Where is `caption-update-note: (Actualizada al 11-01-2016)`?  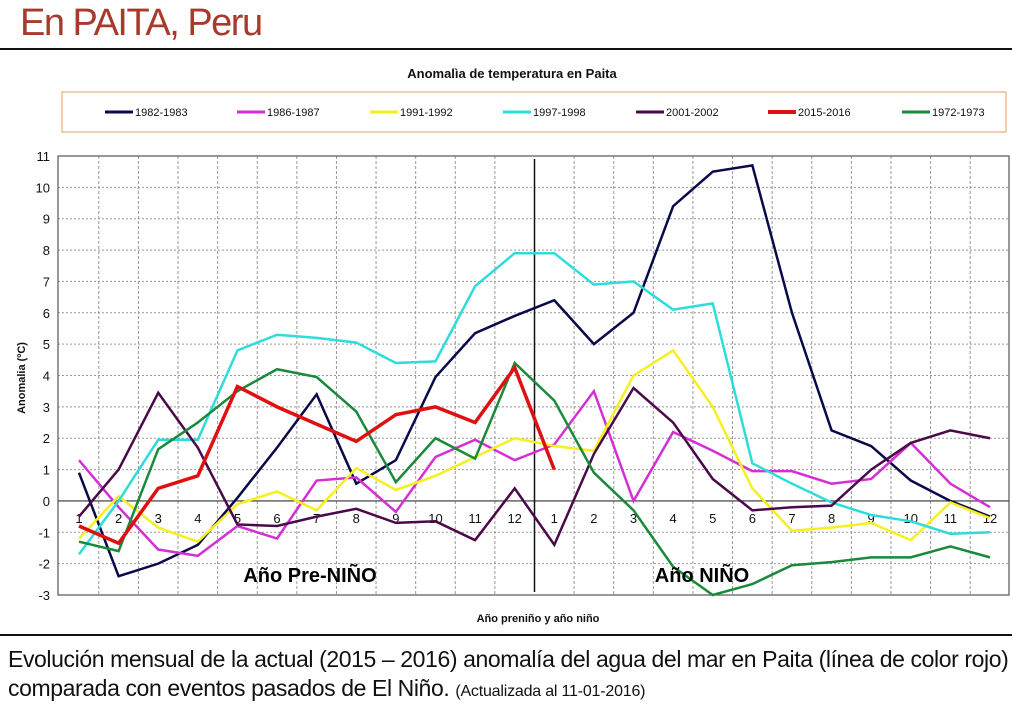 caption-update-note: (Actualizada al 11-01-2016) is located at coordinates (550, 691).